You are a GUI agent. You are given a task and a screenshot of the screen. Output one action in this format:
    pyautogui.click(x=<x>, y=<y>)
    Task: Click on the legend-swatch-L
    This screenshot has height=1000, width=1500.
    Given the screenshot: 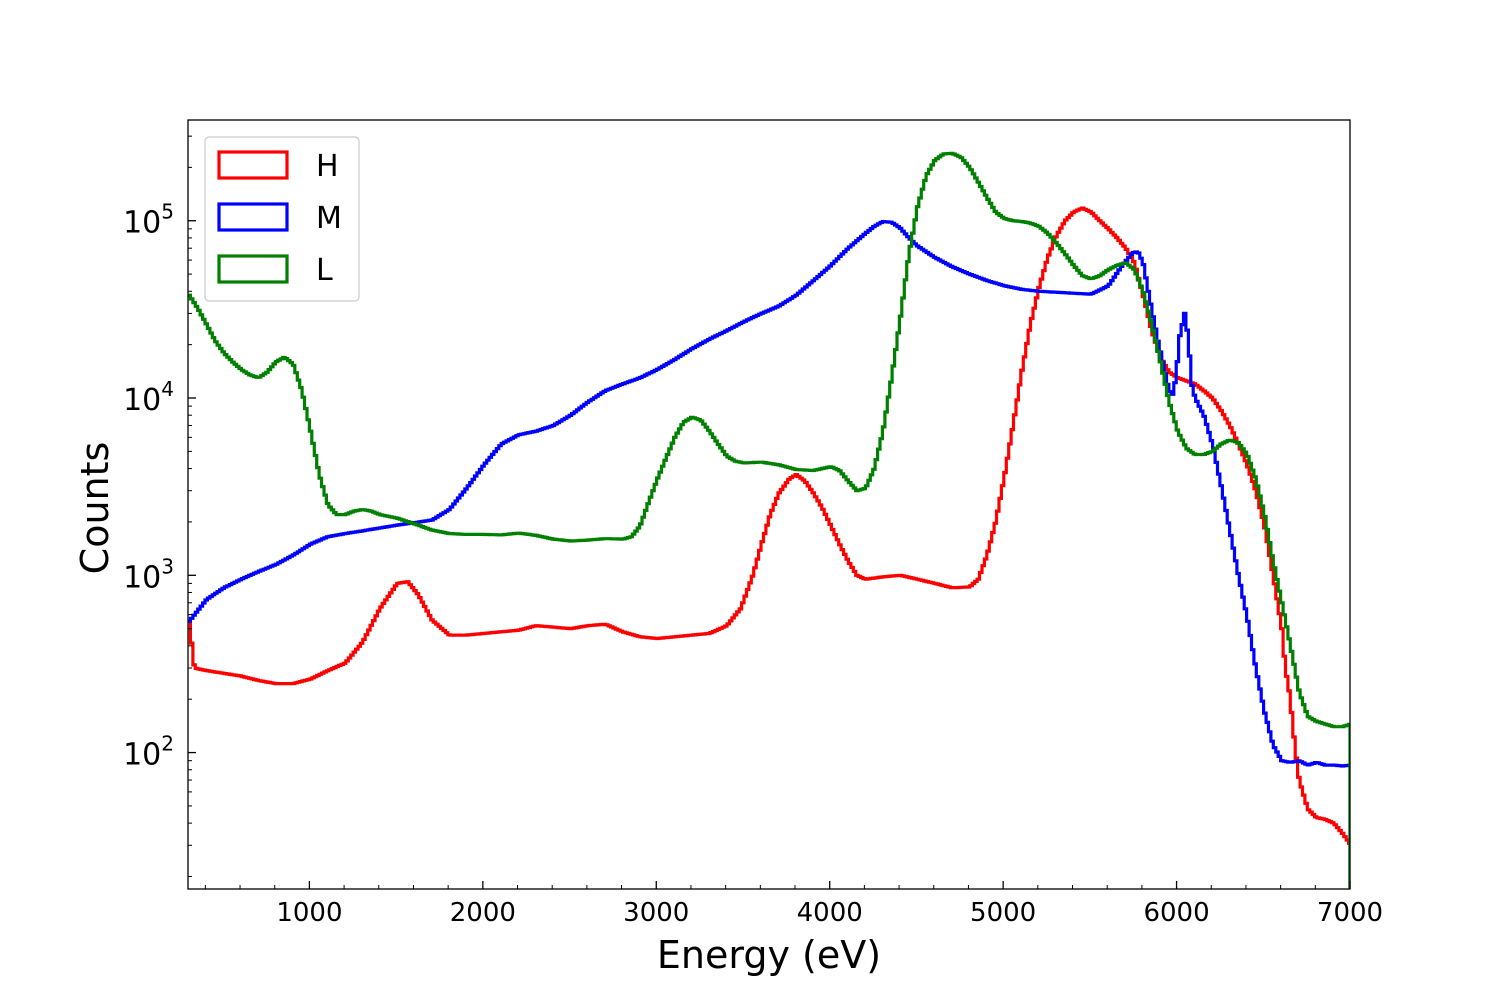 What is the action you would take?
    pyautogui.click(x=253, y=269)
    